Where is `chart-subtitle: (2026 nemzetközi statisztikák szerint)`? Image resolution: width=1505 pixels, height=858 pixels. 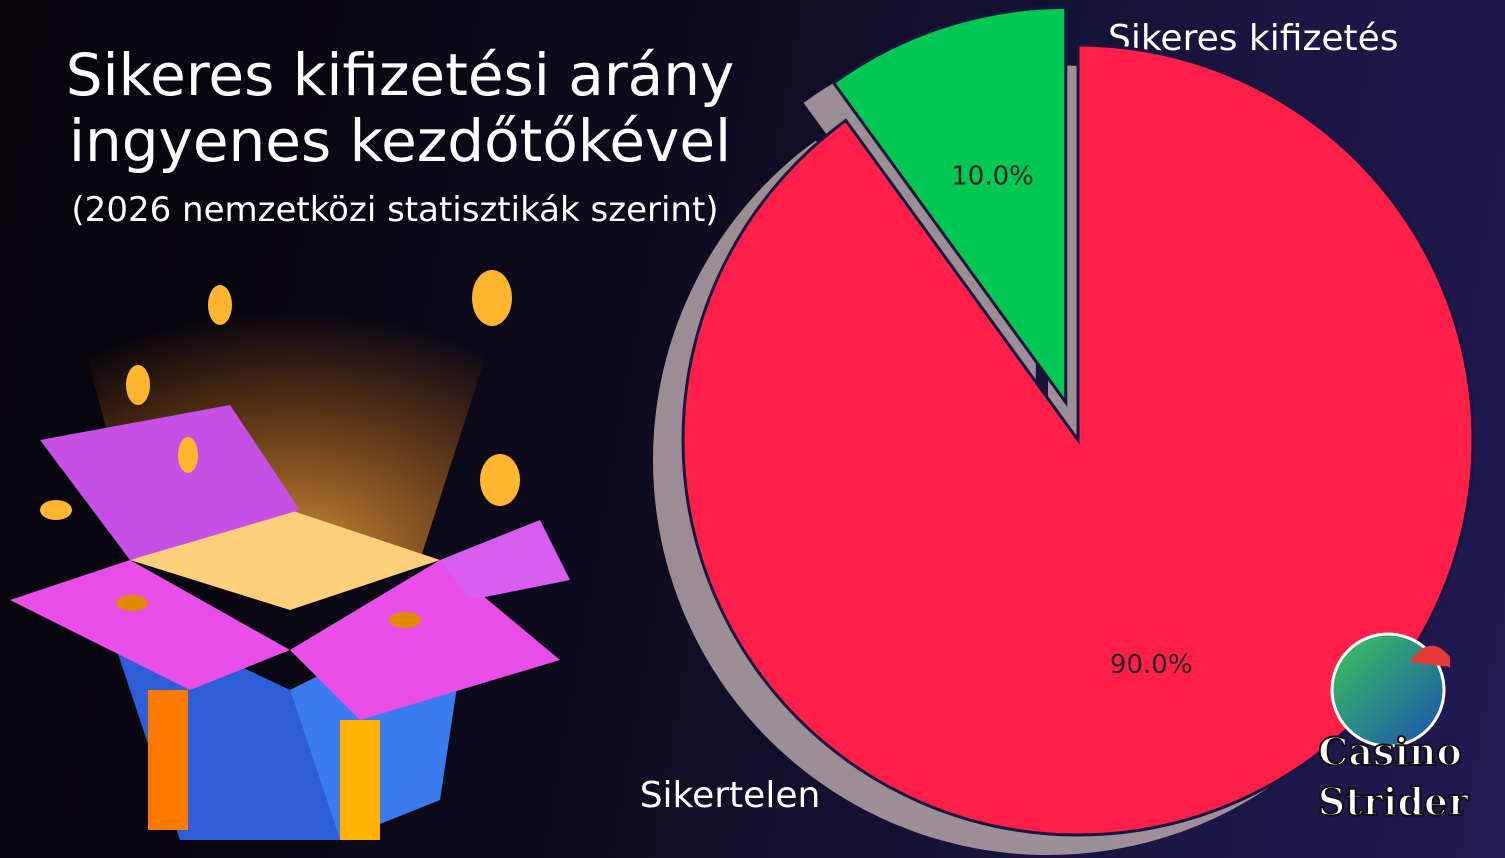
chart-subtitle: (2026 nemzetközi statisztikák szerint) is located at coordinates (395, 210).